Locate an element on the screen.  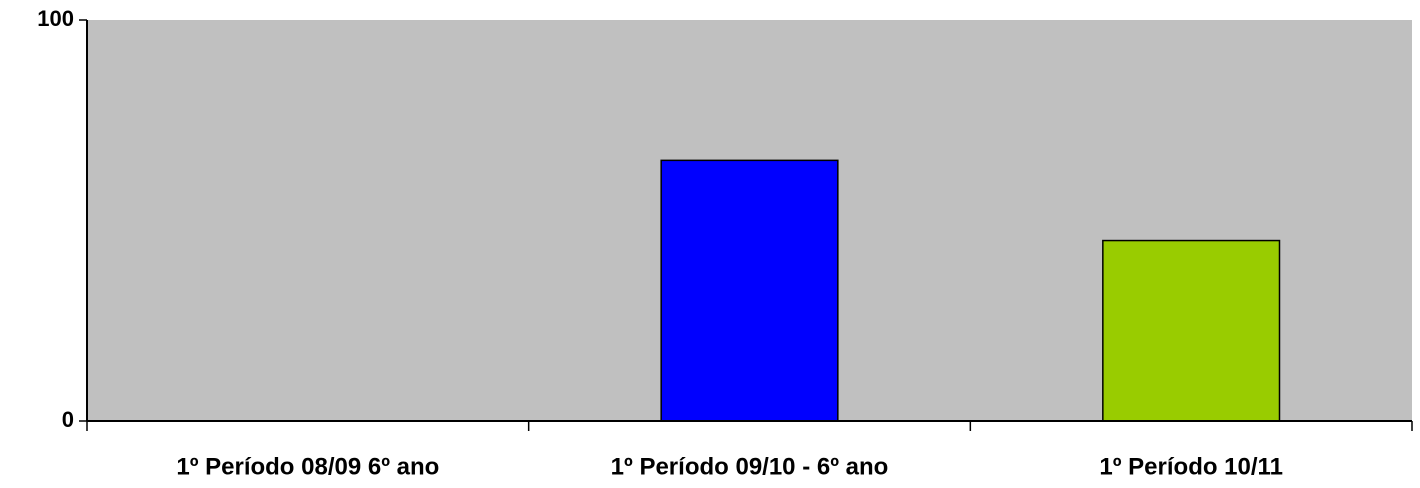
y-tick-label: 100 is located at coordinates (55, 18).